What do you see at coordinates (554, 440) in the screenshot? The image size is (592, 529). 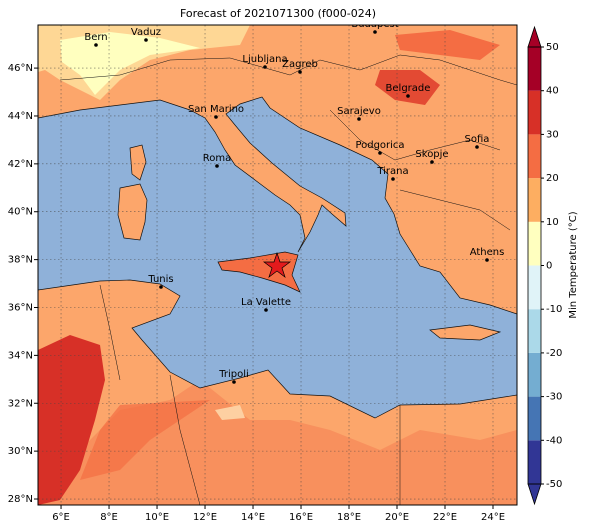 I see `colorbar-tick-label: -40` at bounding box center [554, 440].